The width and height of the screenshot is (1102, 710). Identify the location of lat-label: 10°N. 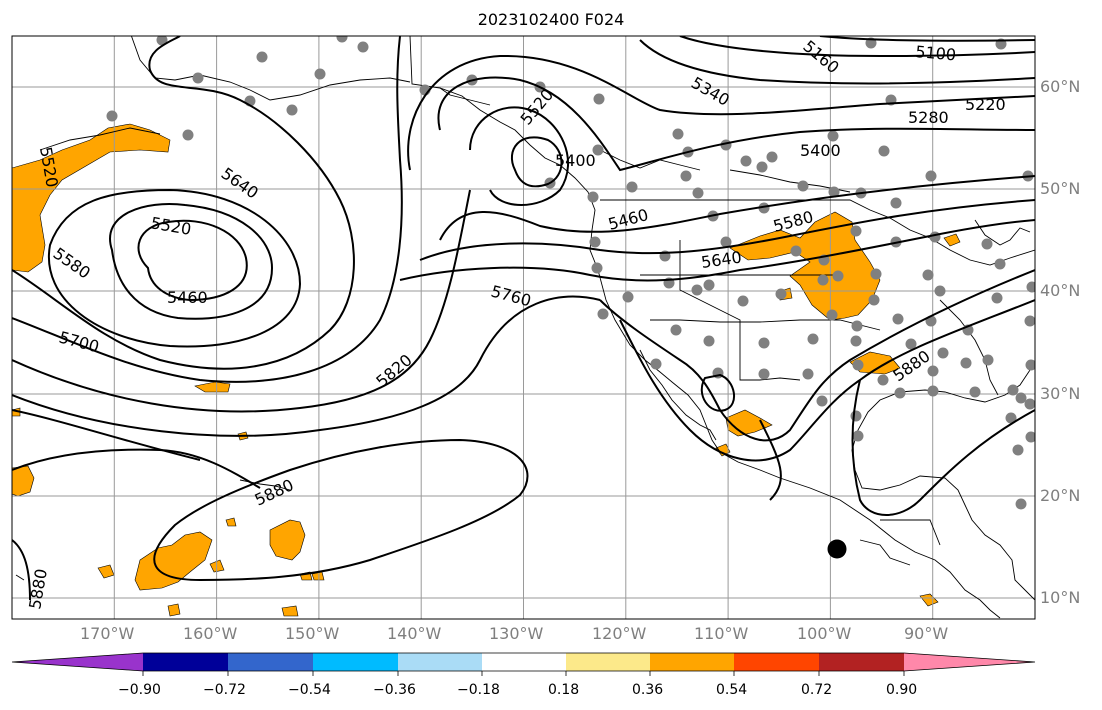
(1060, 597).